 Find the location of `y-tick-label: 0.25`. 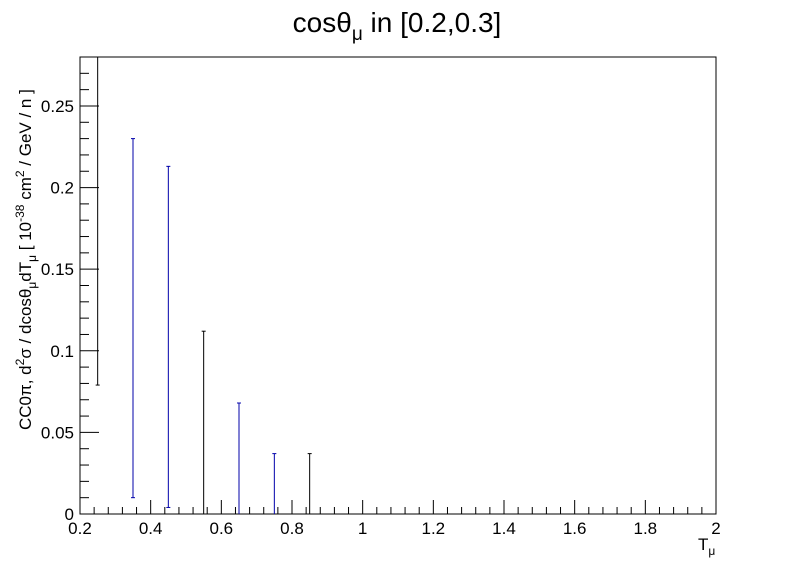

y-tick-label: 0.25 is located at coordinates (57, 106).